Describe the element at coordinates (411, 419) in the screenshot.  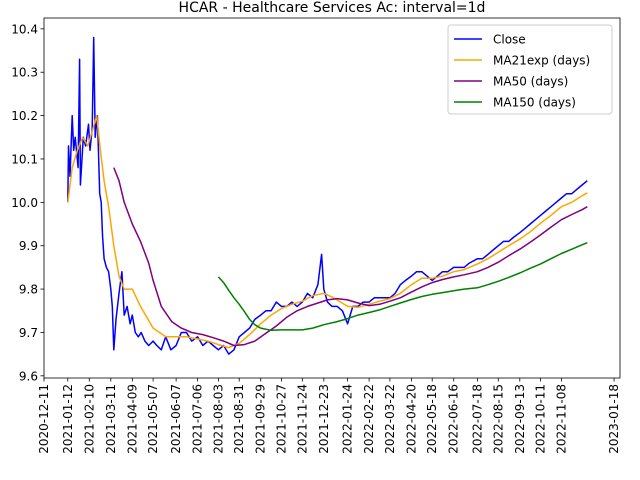
I see `x-tick-label: 2022-04-20` at that location.